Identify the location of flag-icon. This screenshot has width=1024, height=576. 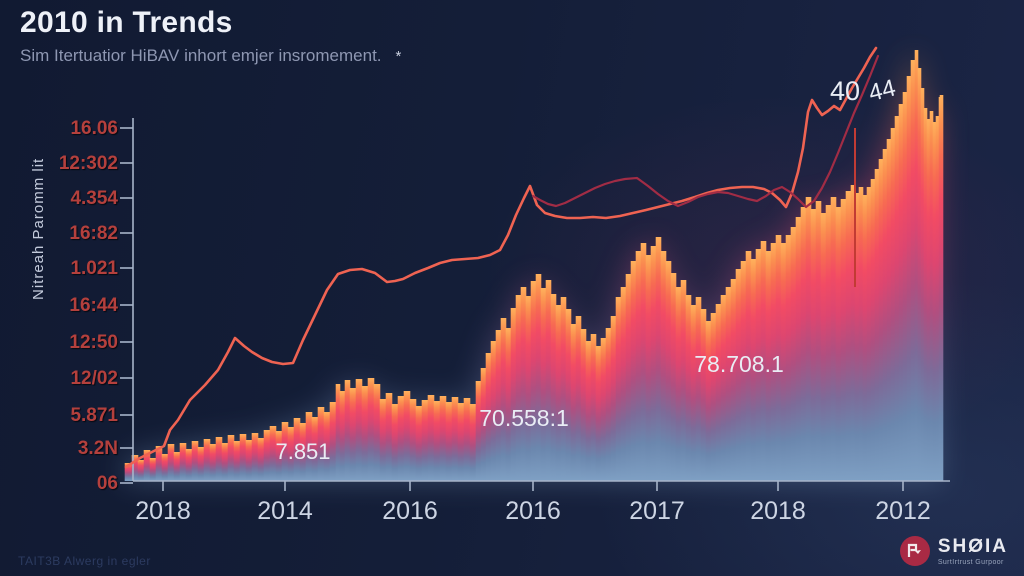
(914, 550).